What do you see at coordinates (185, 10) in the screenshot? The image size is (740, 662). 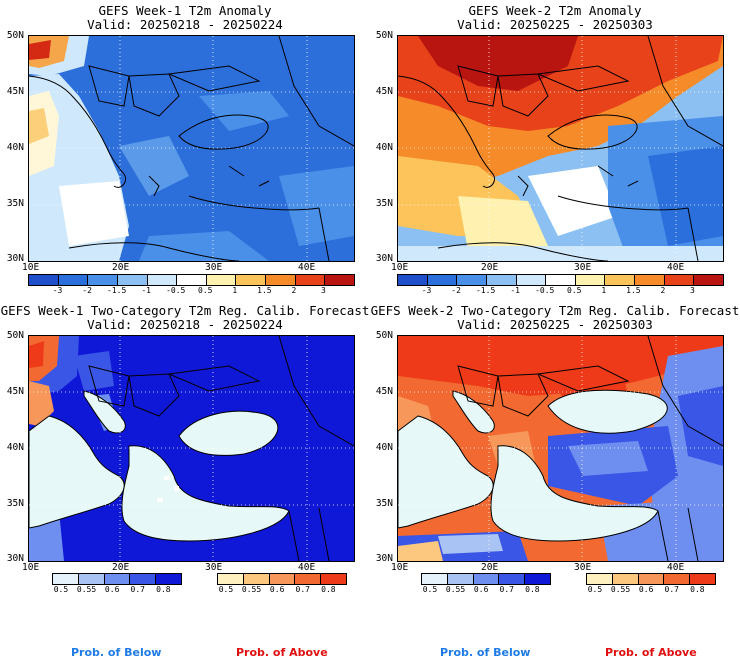 I see `panel1-title: GEFS Week-1 T2m Anomaly` at bounding box center [185, 10].